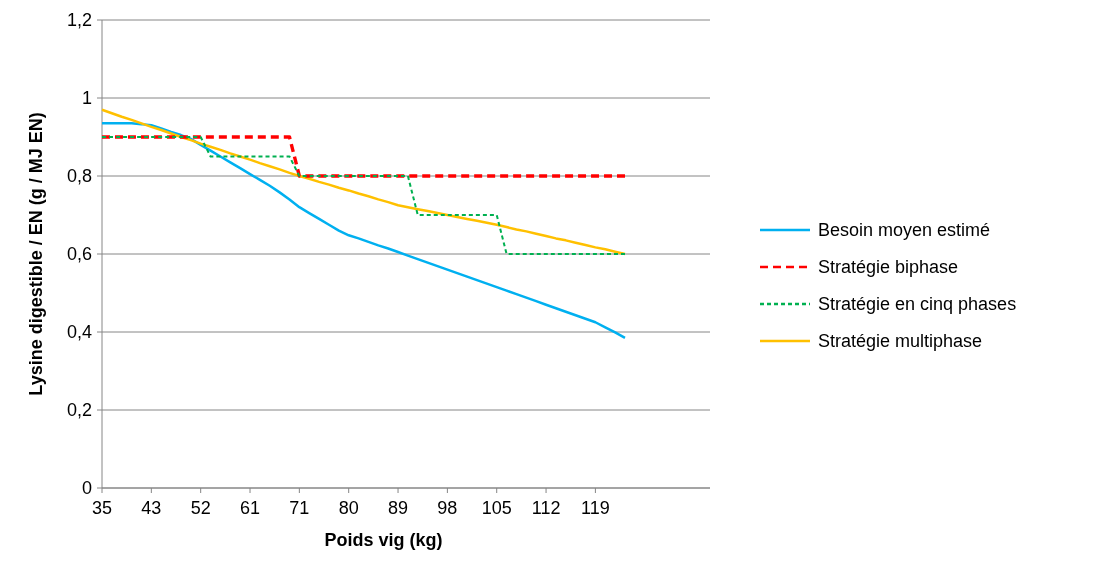 This screenshot has height=574, width=1120. What do you see at coordinates (86, 98) in the screenshot?
I see `y-tick-label: 1` at bounding box center [86, 98].